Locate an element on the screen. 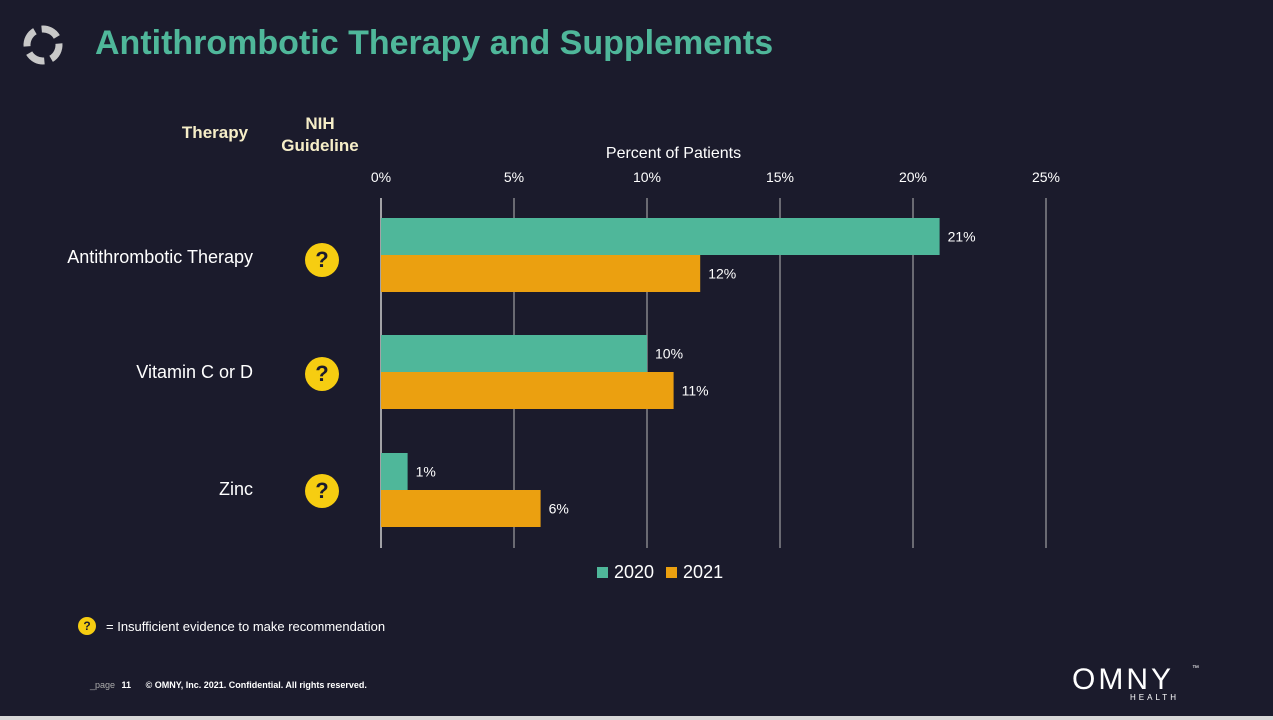 Image resolution: width=1273 pixels, height=720 pixels. category-label-vitamin: Vitamin C or D is located at coordinates (194, 372).